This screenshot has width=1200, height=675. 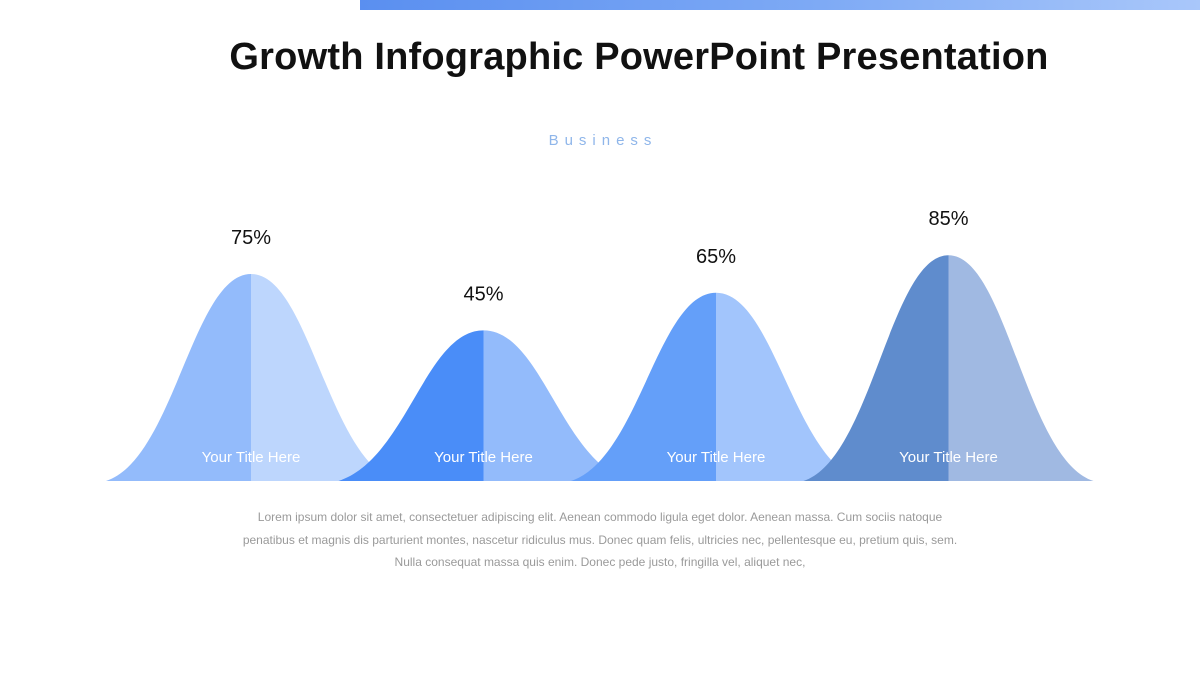 I want to click on bell-2-right-half, so click(x=556, y=405).